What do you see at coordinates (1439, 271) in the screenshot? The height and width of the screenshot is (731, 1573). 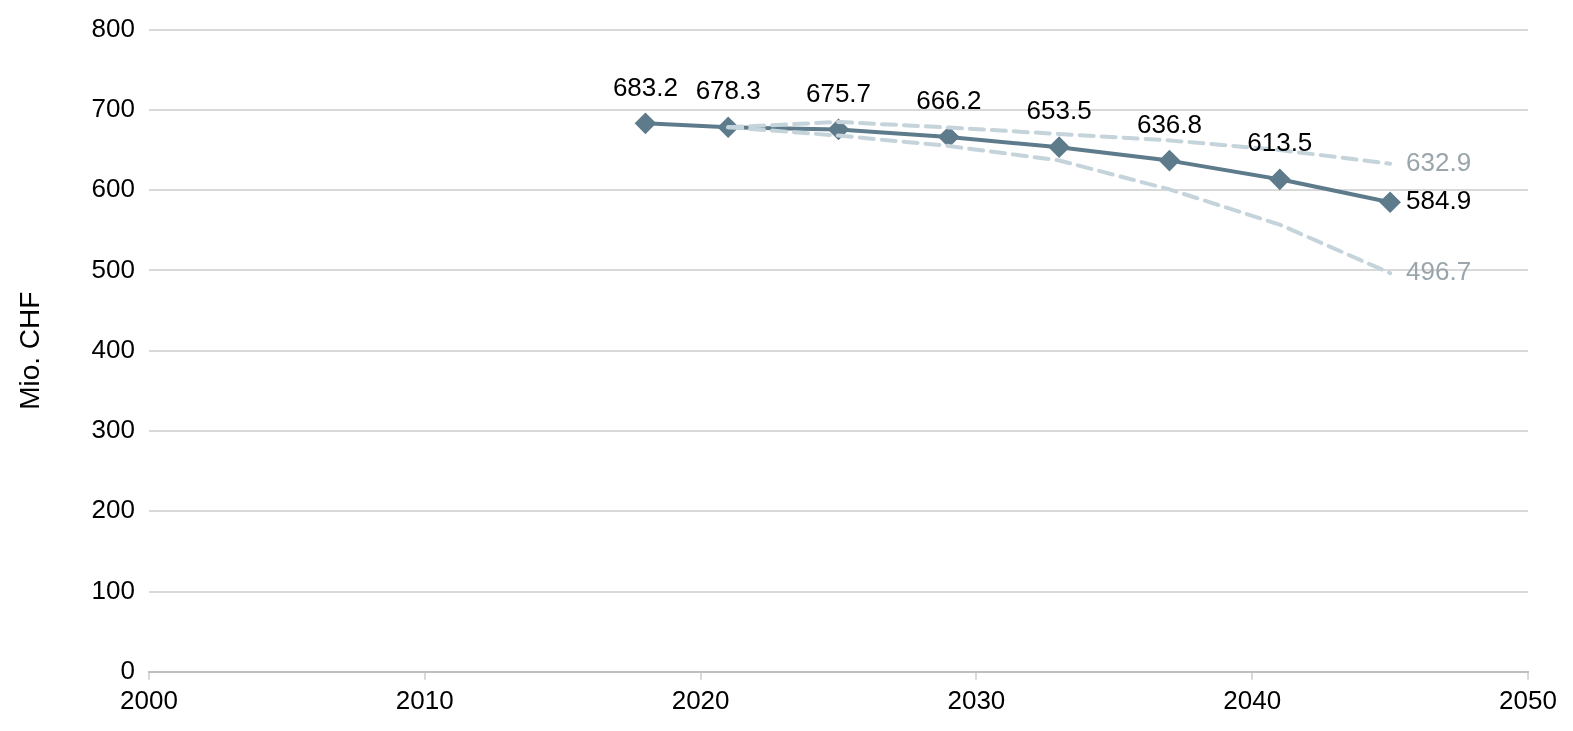 I see `data-label: 496.7` at bounding box center [1439, 271].